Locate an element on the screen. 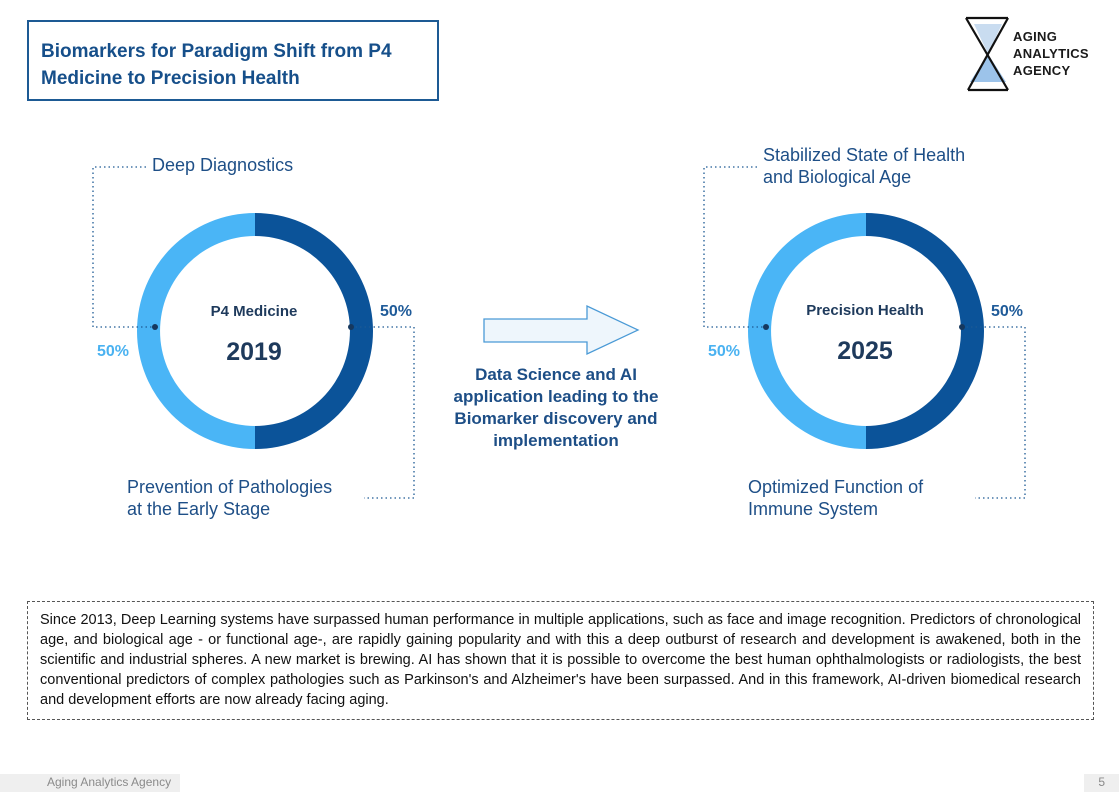 The height and width of the screenshot is (792, 1119). logo-line-3: AGENCY is located at coordinates (1042, 70).